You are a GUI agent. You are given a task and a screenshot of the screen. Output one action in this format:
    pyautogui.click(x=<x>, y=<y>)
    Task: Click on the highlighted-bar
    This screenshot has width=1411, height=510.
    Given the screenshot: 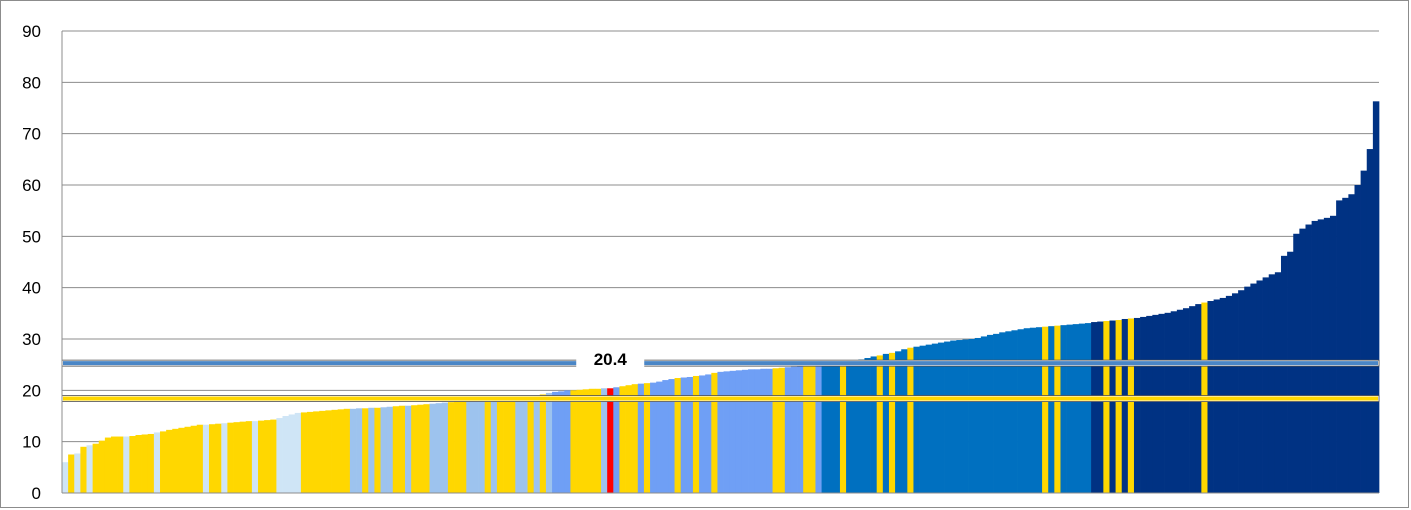 What is the action you would take?
    pyautogui.click(x=610, y=440)
    